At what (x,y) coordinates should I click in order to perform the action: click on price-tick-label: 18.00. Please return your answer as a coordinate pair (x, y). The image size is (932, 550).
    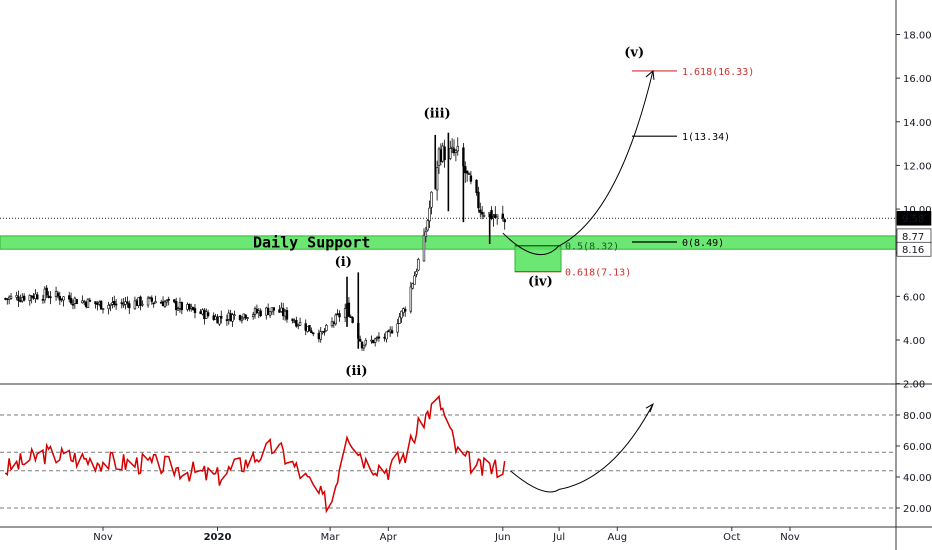
    Looking at the image, I should click on (917, 36).